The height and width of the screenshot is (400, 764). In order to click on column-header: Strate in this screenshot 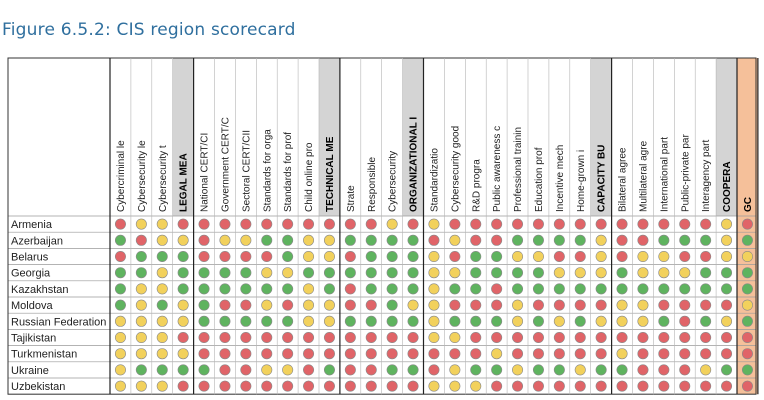, I will do `click(351, 198)`.